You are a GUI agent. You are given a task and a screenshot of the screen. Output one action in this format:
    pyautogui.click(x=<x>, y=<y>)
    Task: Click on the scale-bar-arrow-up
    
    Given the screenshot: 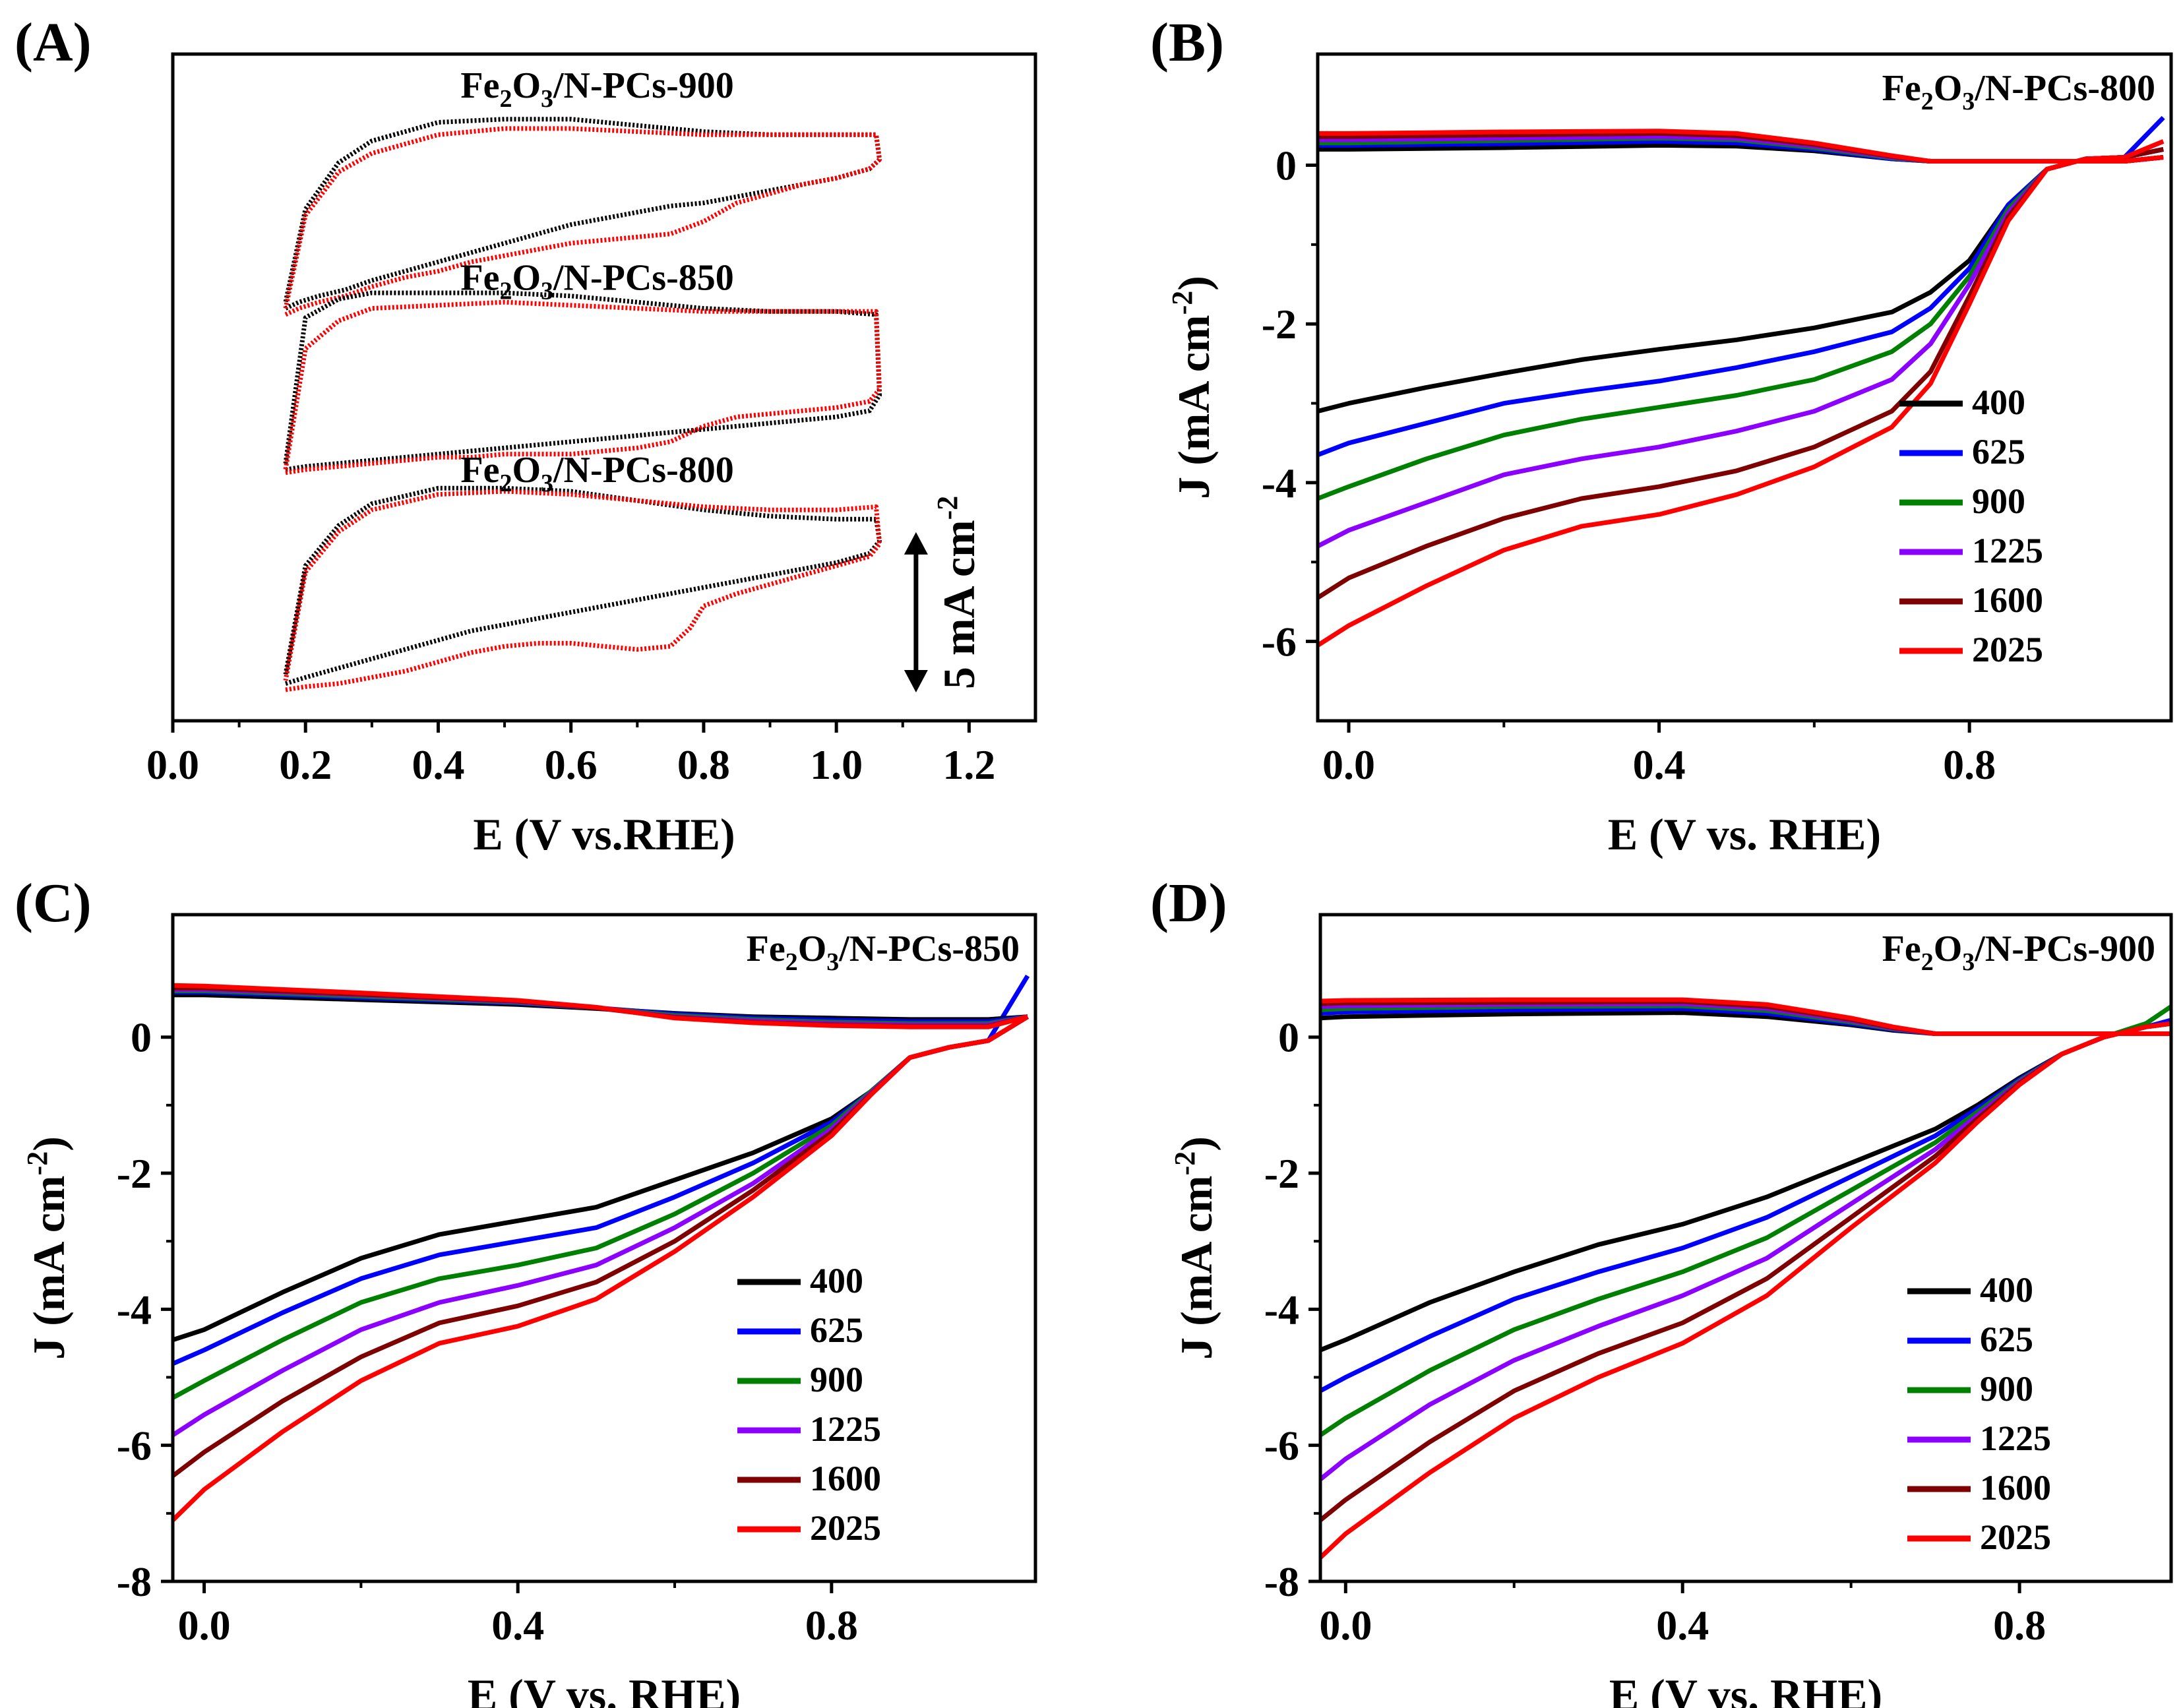 What is the action you would take?
    pyautogui.click(x=916, y=544)
    